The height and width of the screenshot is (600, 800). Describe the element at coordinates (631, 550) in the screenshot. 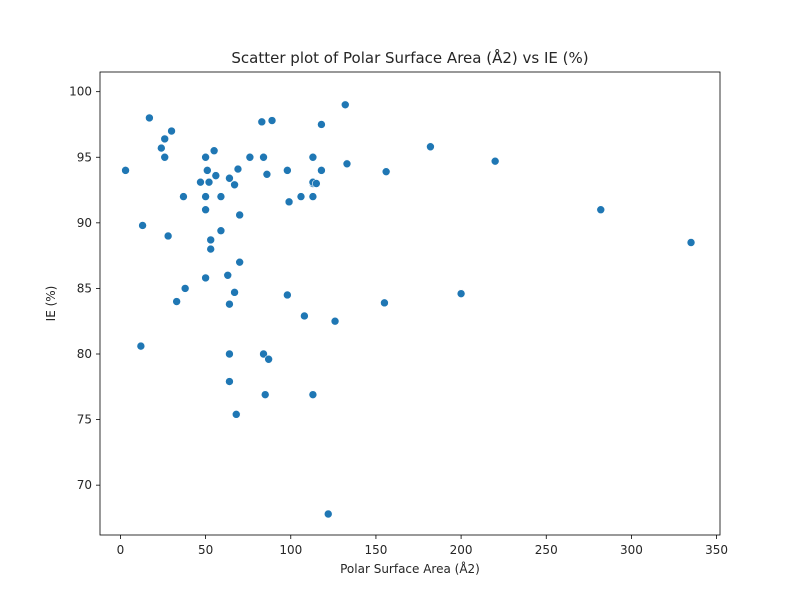

I see `x-tick-label-300: 300` at that location.